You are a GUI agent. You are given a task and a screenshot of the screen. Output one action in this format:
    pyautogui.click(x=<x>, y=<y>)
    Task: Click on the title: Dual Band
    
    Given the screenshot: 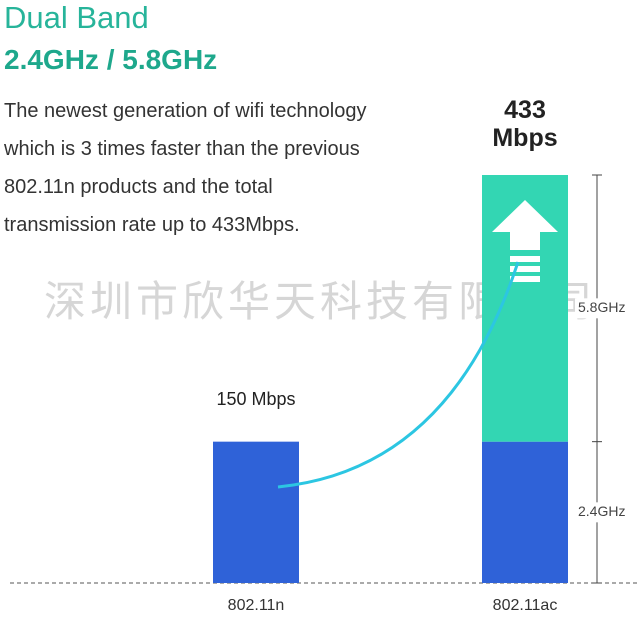 What is the action you would take?
    pyautogui.click(x=76, y=17)
    